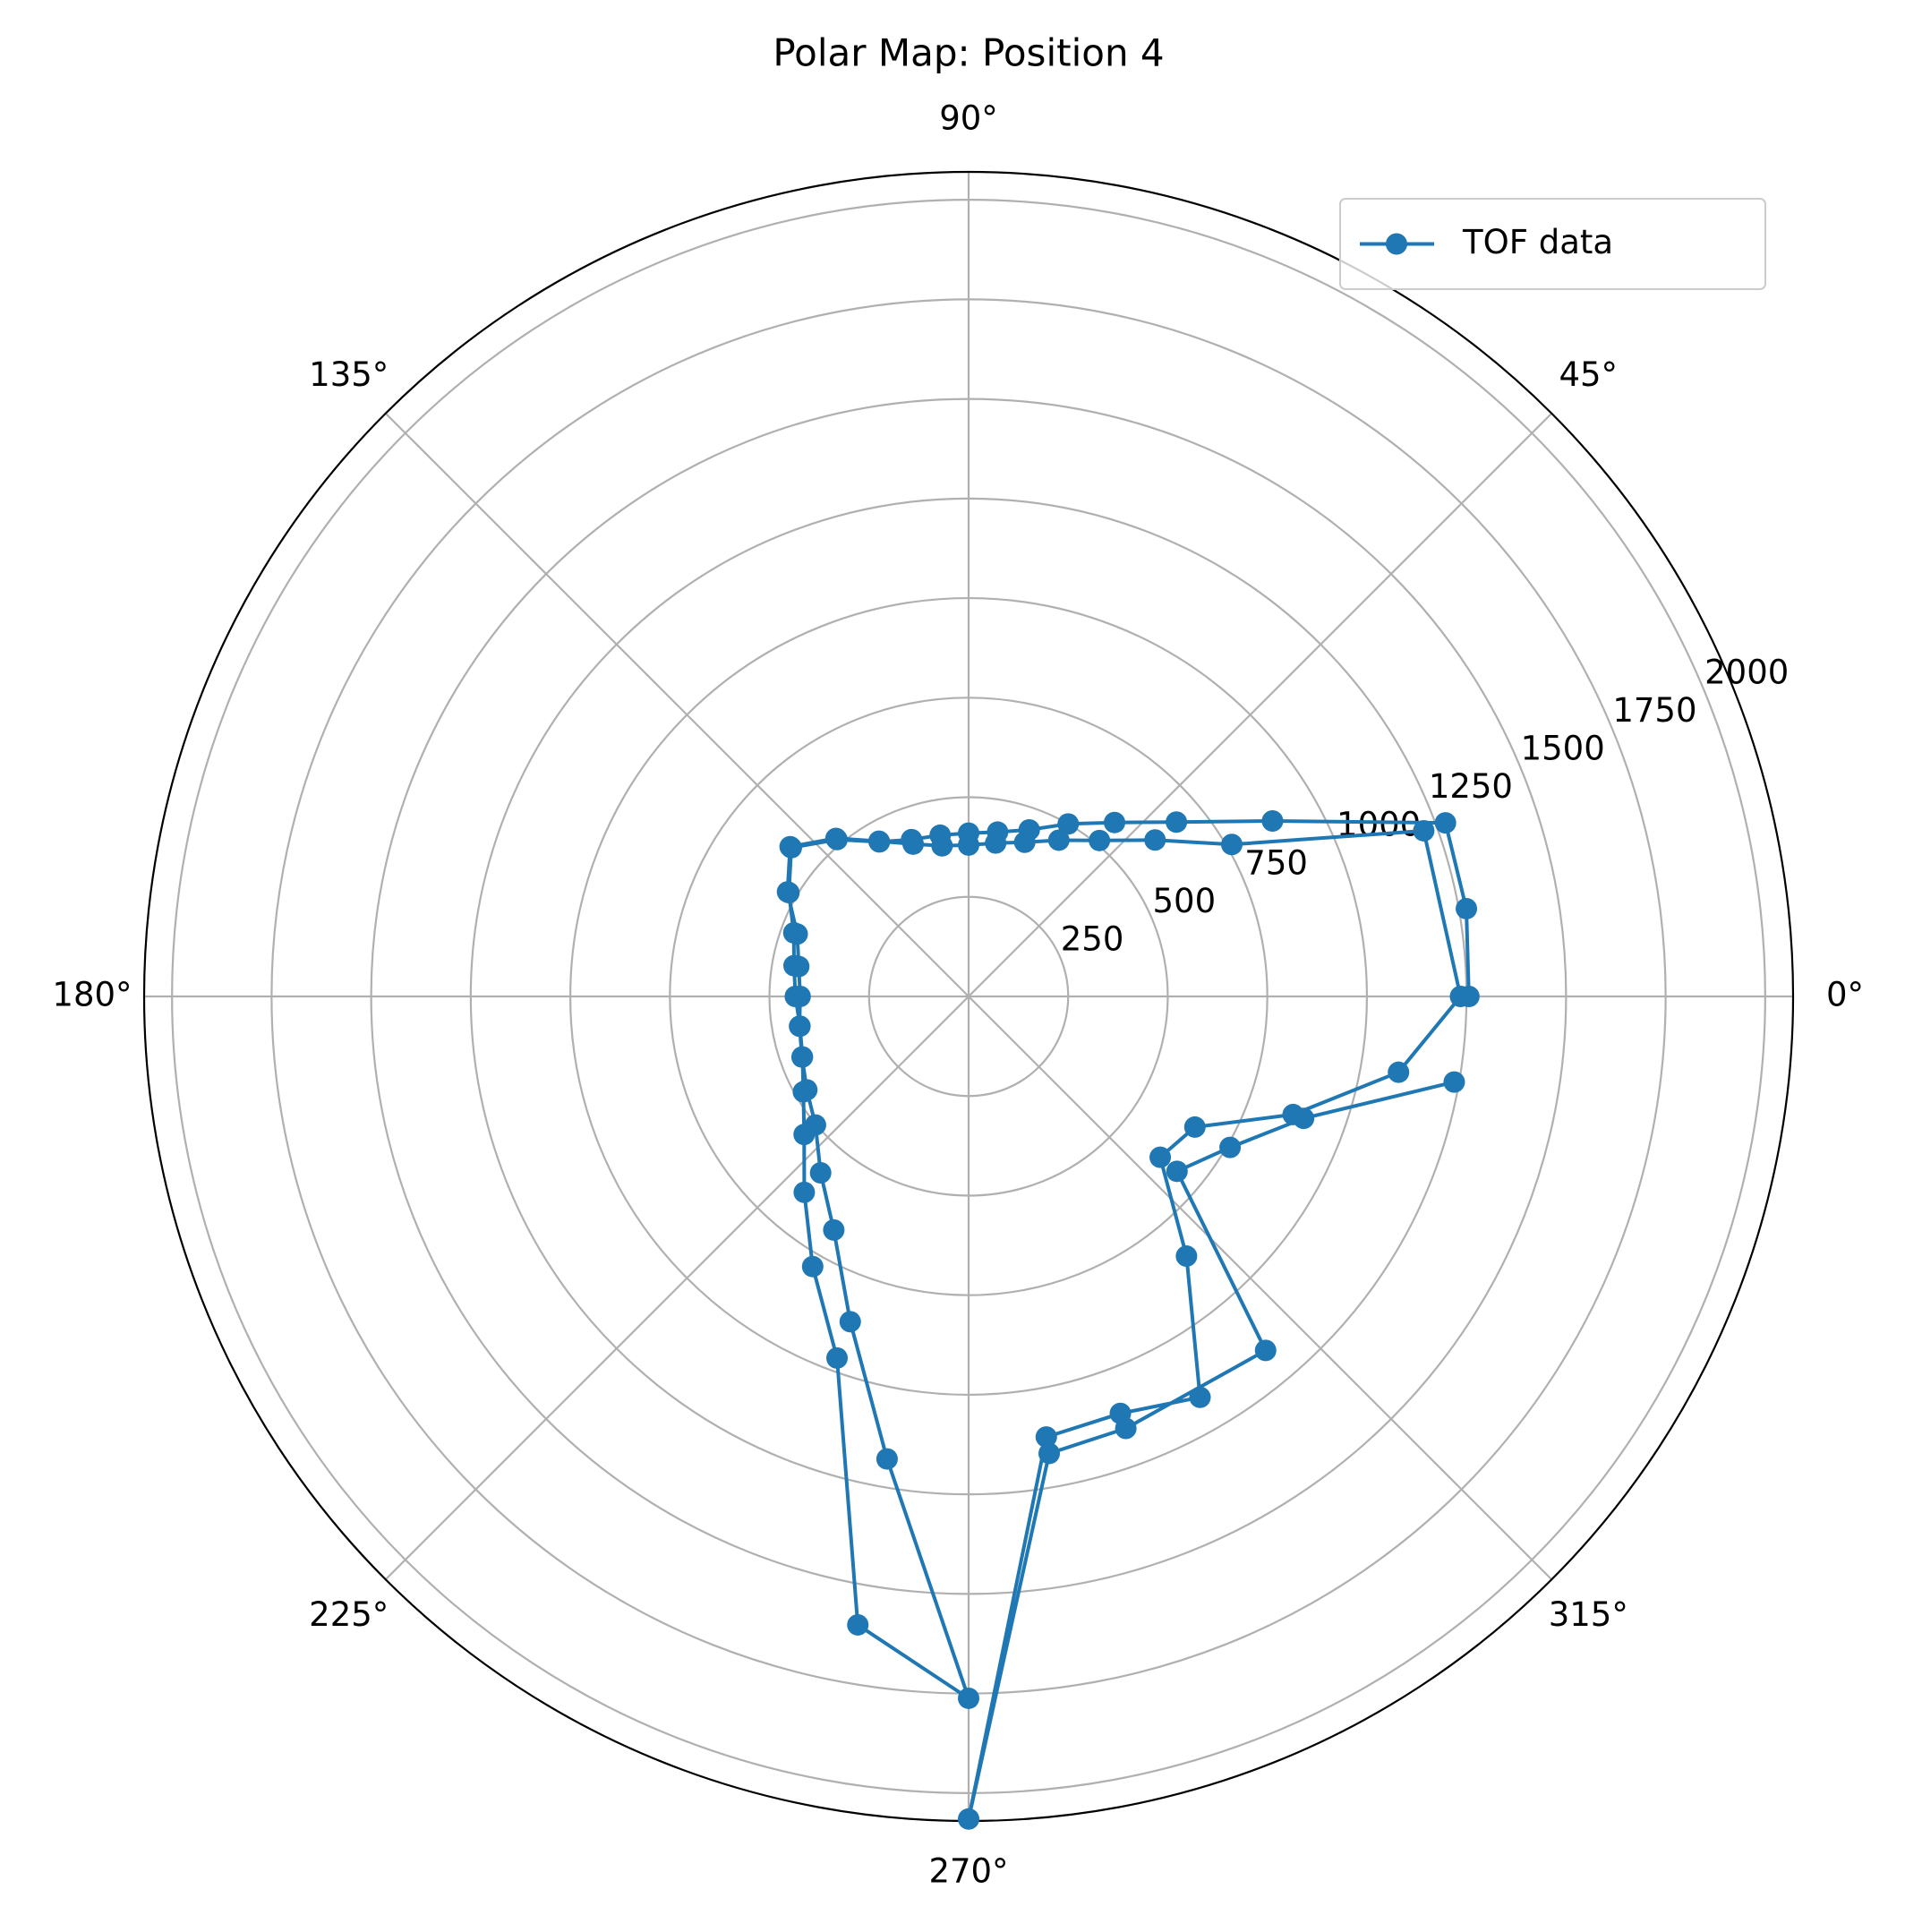 Image resolution: width=1905 pixels, height=1932 pixels. What do you see at coordinates (969, 117) in the screenshot?
I see `x-tick-label: 90°` at bounding box center [969, 117].